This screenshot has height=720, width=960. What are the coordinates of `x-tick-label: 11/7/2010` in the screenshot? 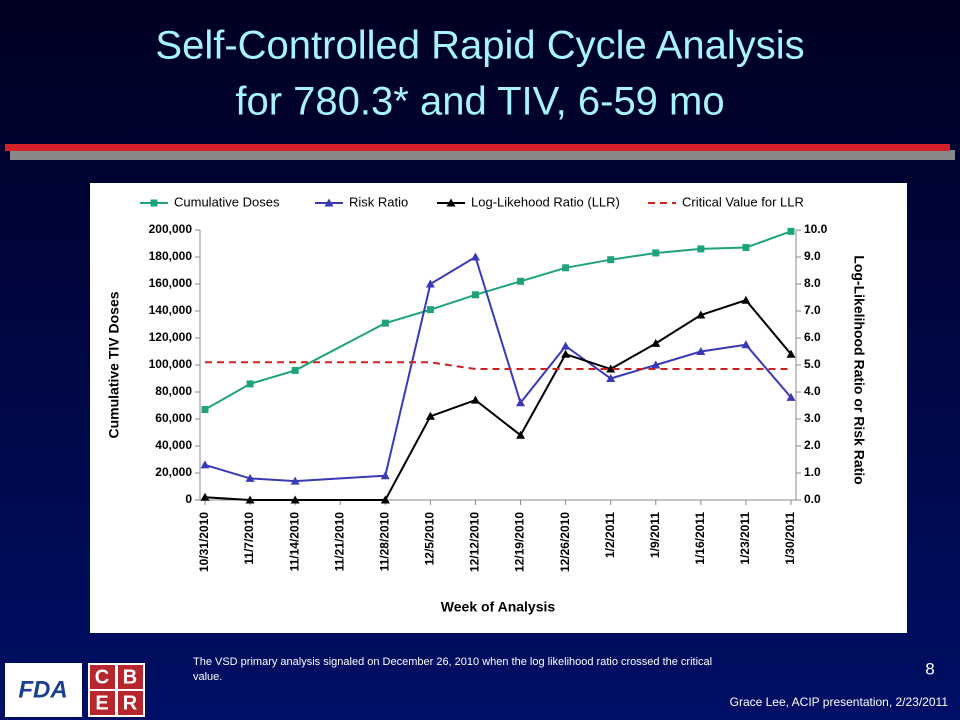 It's located at (249, 538).